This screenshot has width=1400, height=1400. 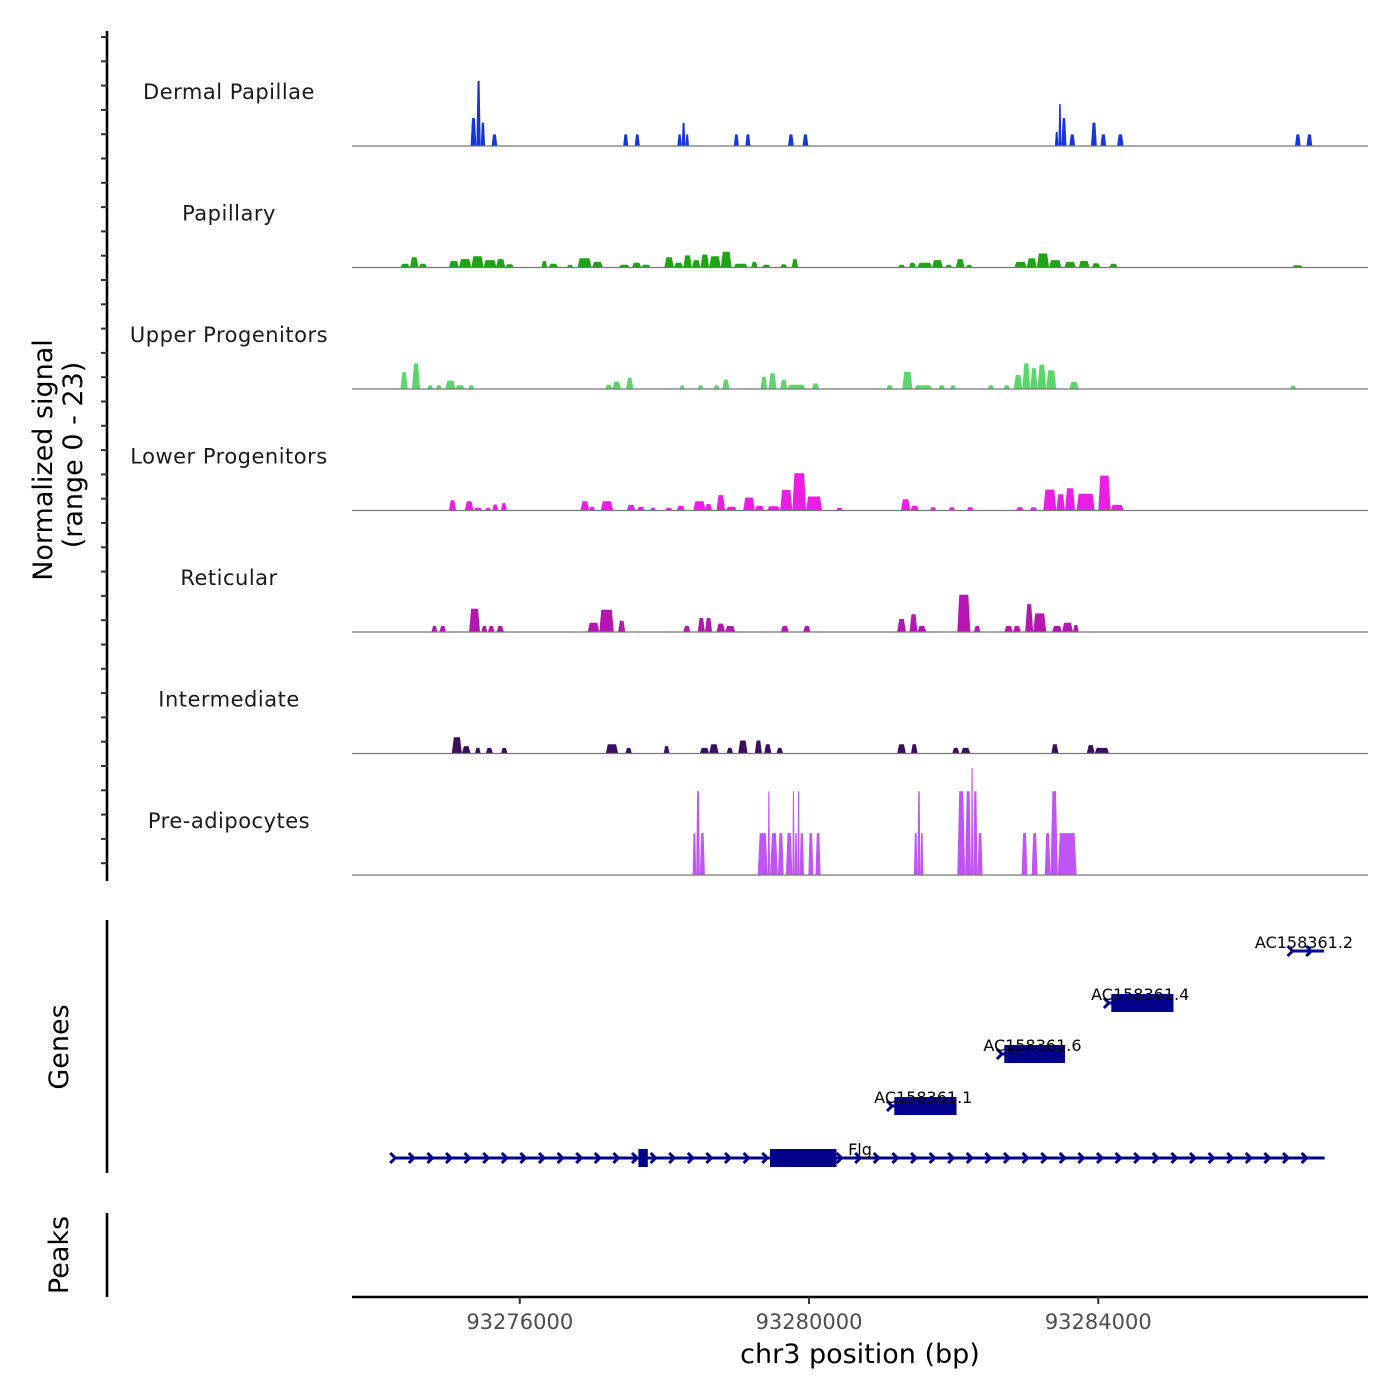 I want to click on track-lower-progenitors: Lower Progenitors, so click(x=749, y=478).